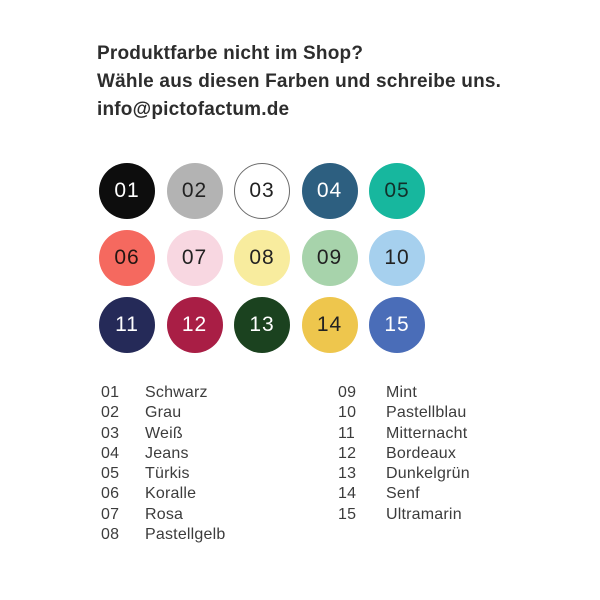 Image resolution: width=600 pixels, height=600 pixels. Describe the element at coordinates (193, 109) in the screenshot. I see `contact-email: info@pictofactum.de` at that location.